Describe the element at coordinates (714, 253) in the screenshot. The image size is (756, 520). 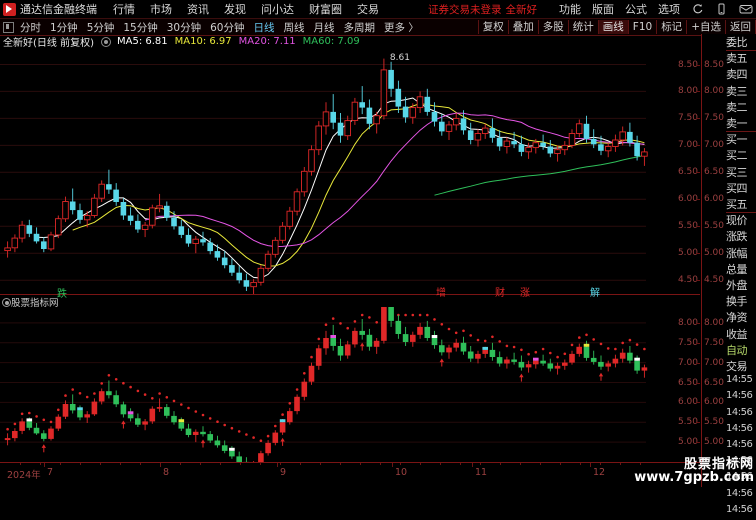
I see `sidebar-main-price: 5.00` at that location.